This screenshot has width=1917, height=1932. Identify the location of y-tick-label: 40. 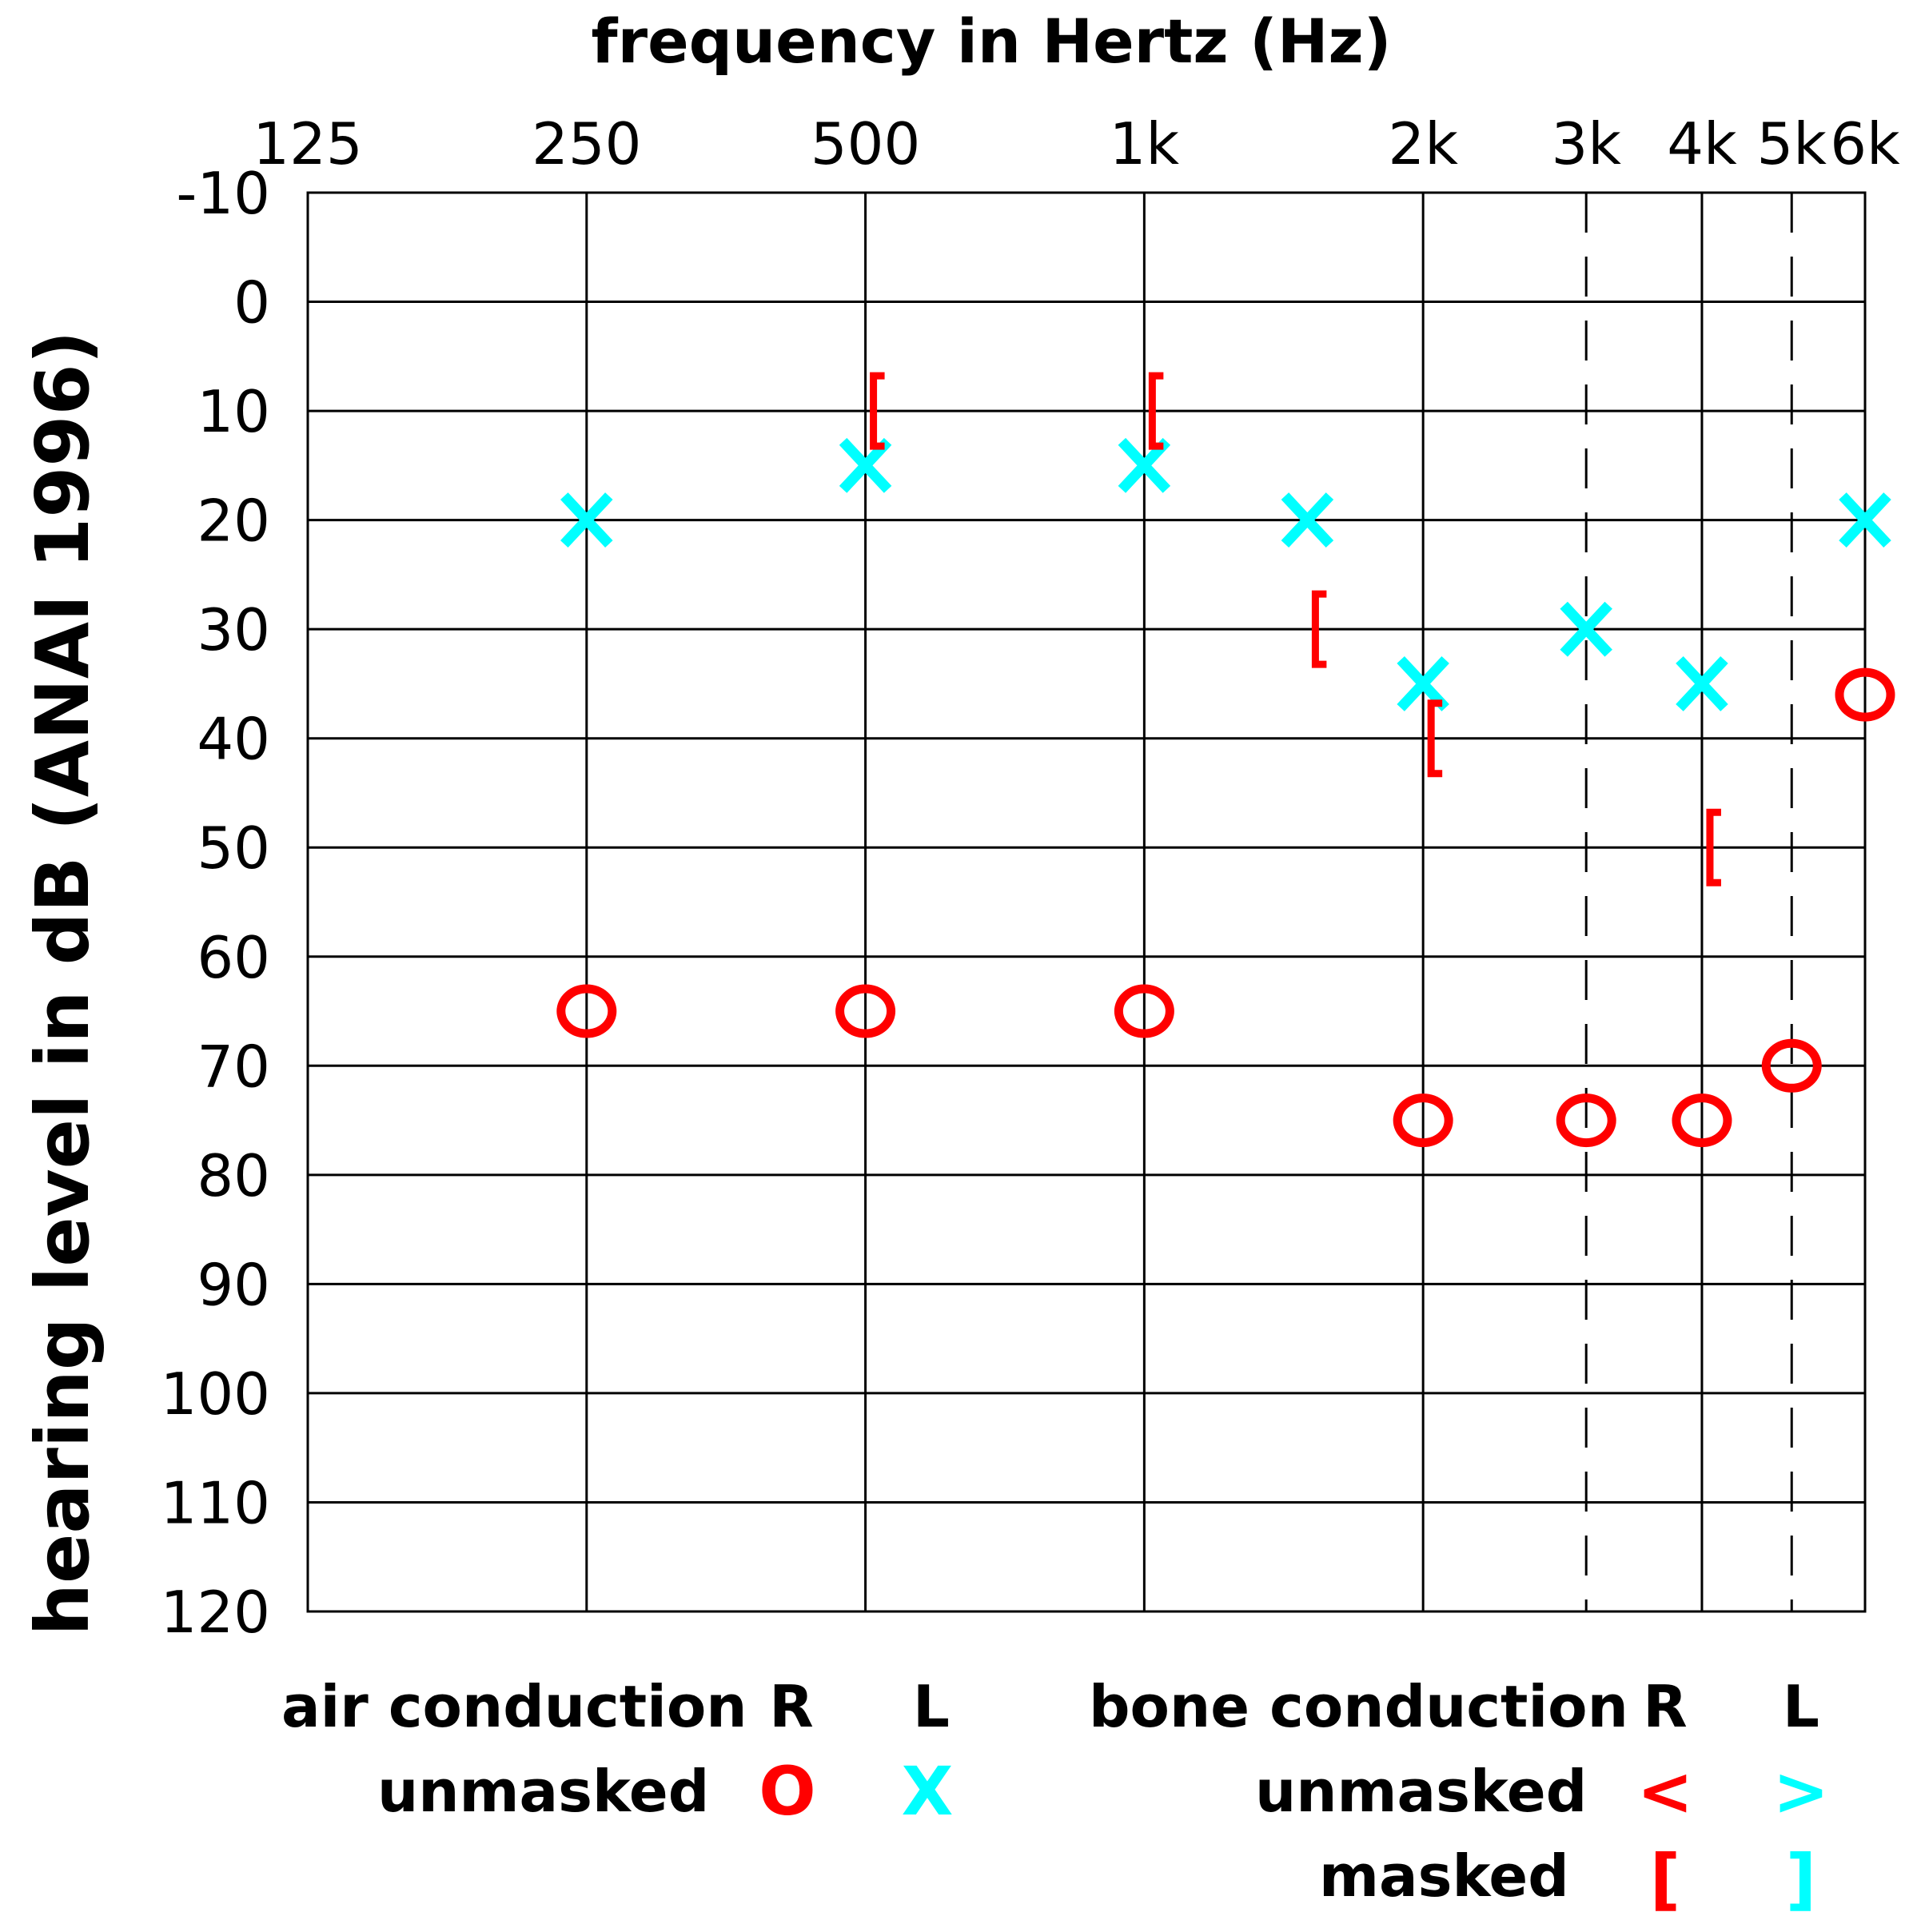
(233, 739).